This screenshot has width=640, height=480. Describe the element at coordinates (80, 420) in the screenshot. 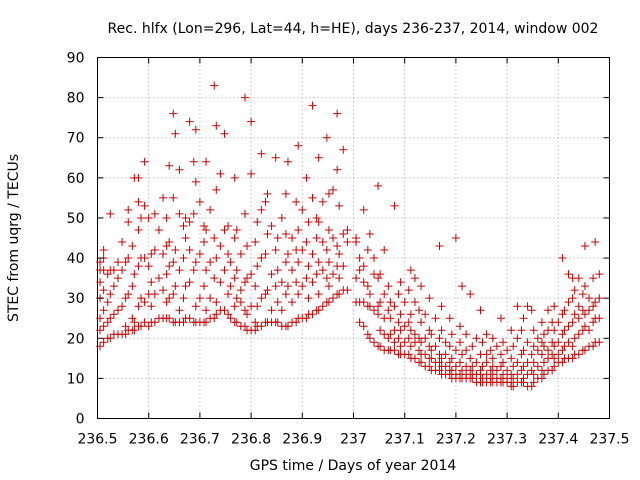

I see `y-tick-label: 0` at that location.